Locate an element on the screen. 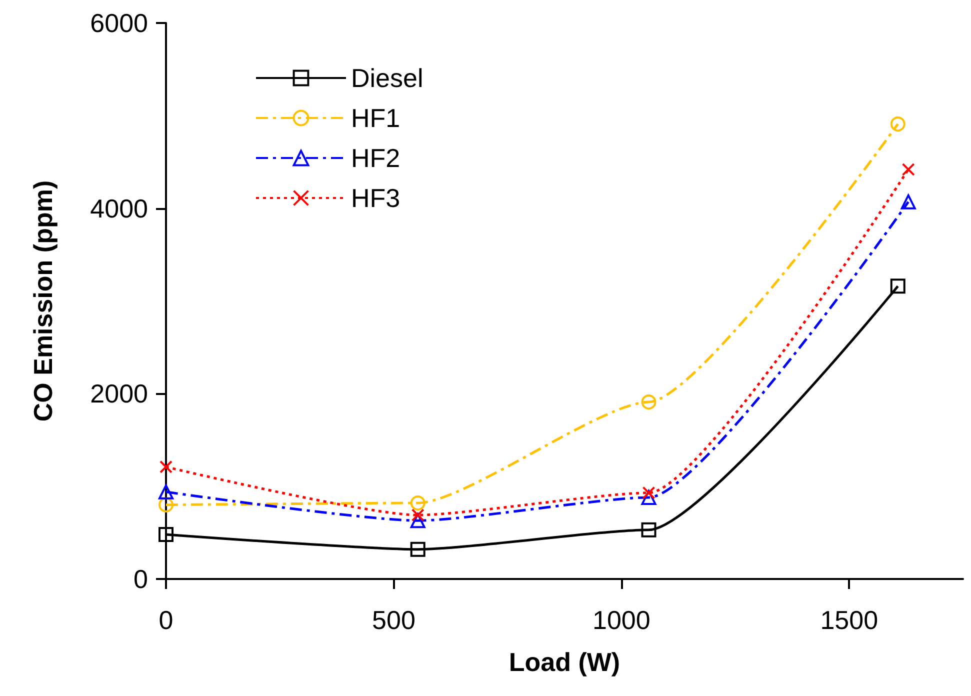  y-tick-label: 2000 is located at coordinates (119, 393).